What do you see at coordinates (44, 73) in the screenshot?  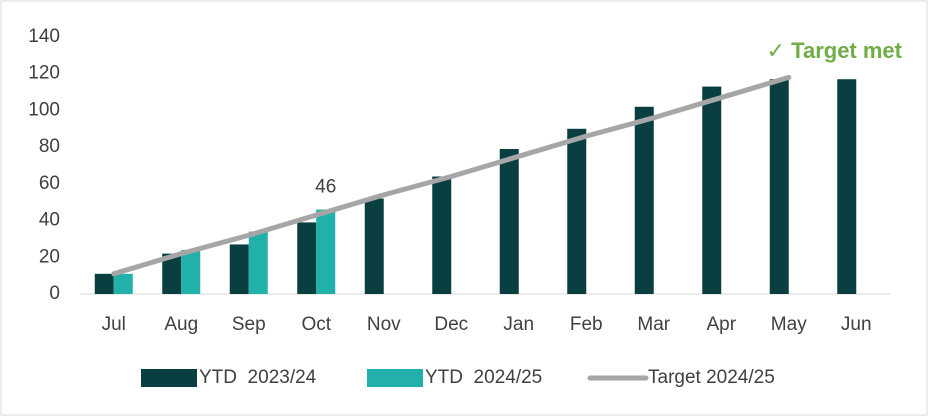 I see `y-tick-label: 120` at bounding box center [44, 73].